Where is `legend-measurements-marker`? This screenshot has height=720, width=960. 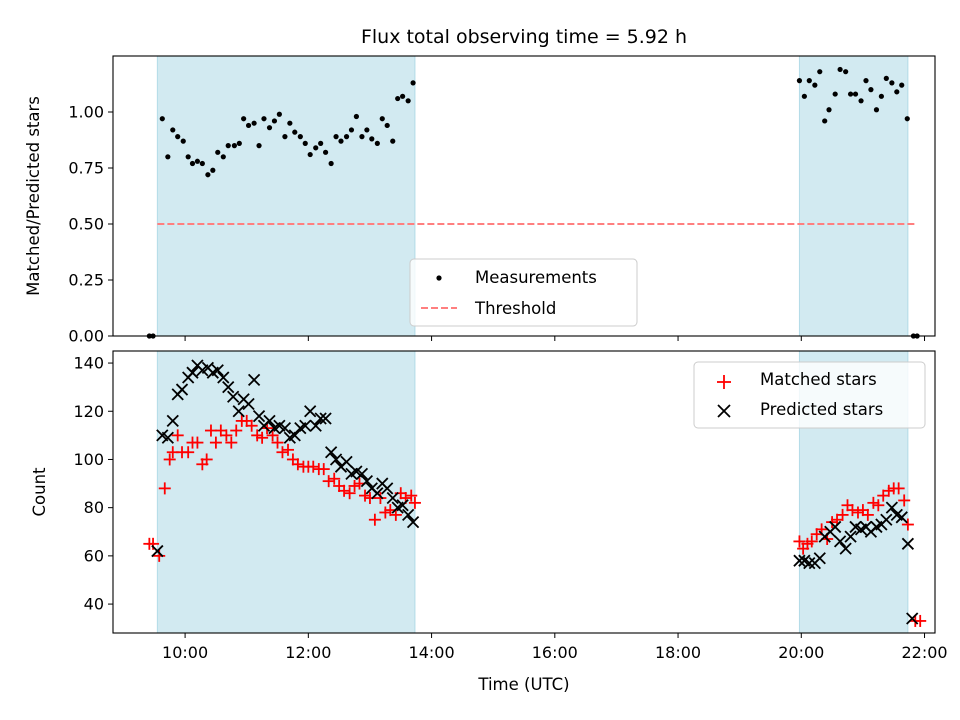 legend-measurements-marker is located at coordinates (439, 278).